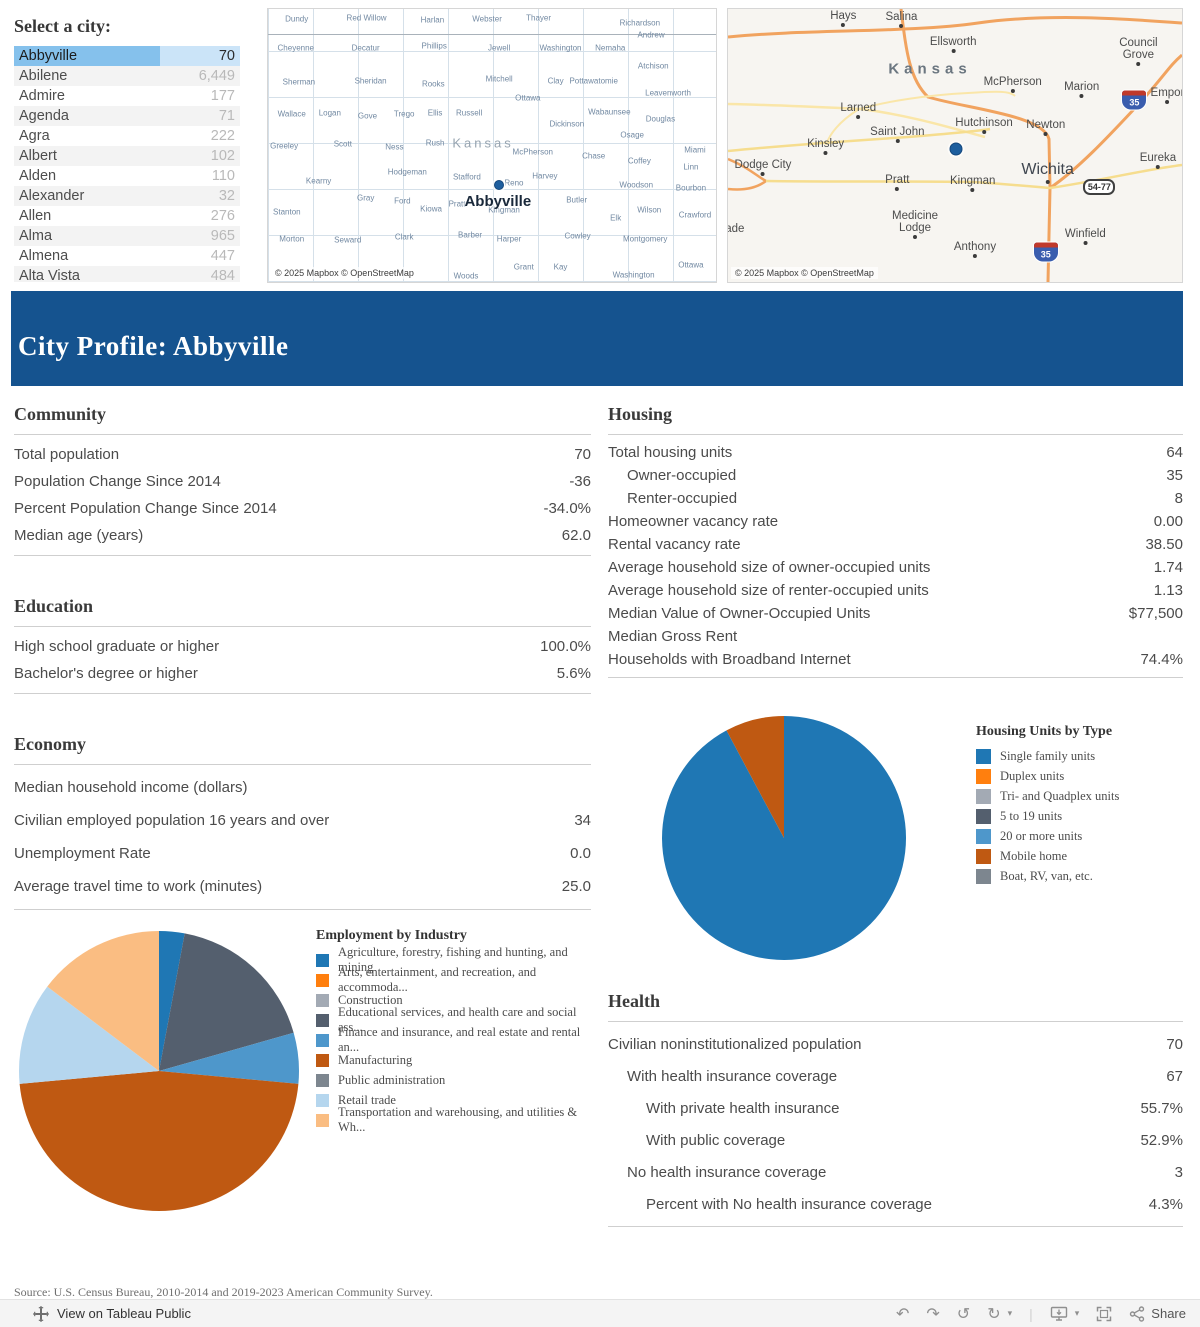 The width and height of the screenshot is (1200, 1327). What do you see at coordinates (1047, 796) in the screenshot?
I see `legend-item: Tri- and Quadplex units` at bounding box center [1047, 796].